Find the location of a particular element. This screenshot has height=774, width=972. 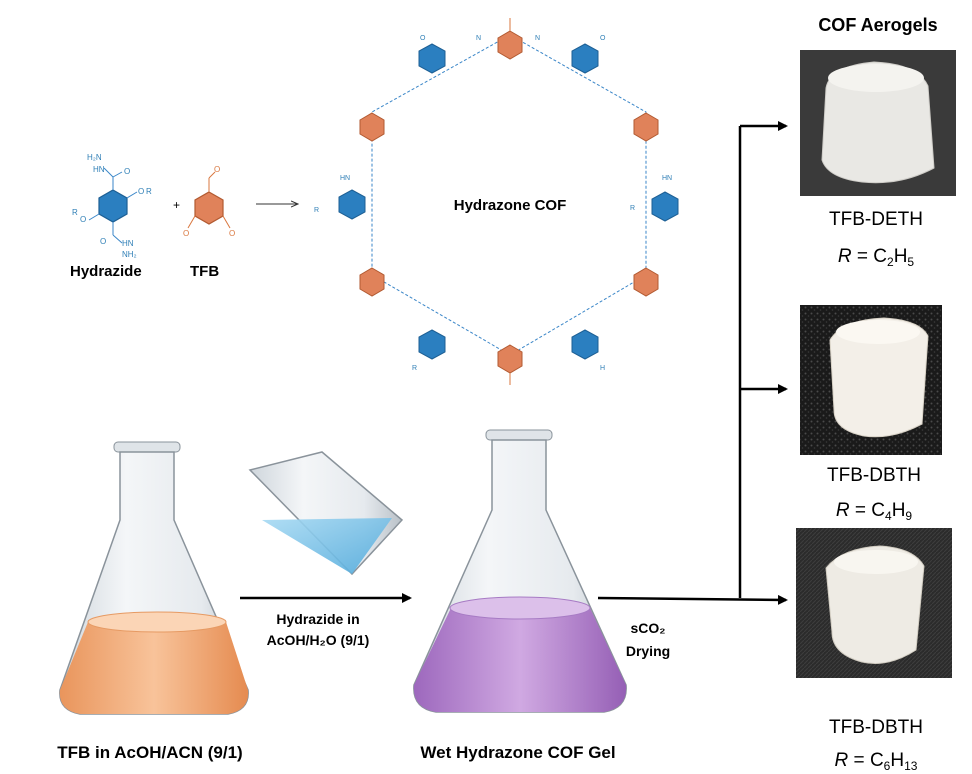

aerogel-formula: R = C2H5 is located at coordinates (876, 257).